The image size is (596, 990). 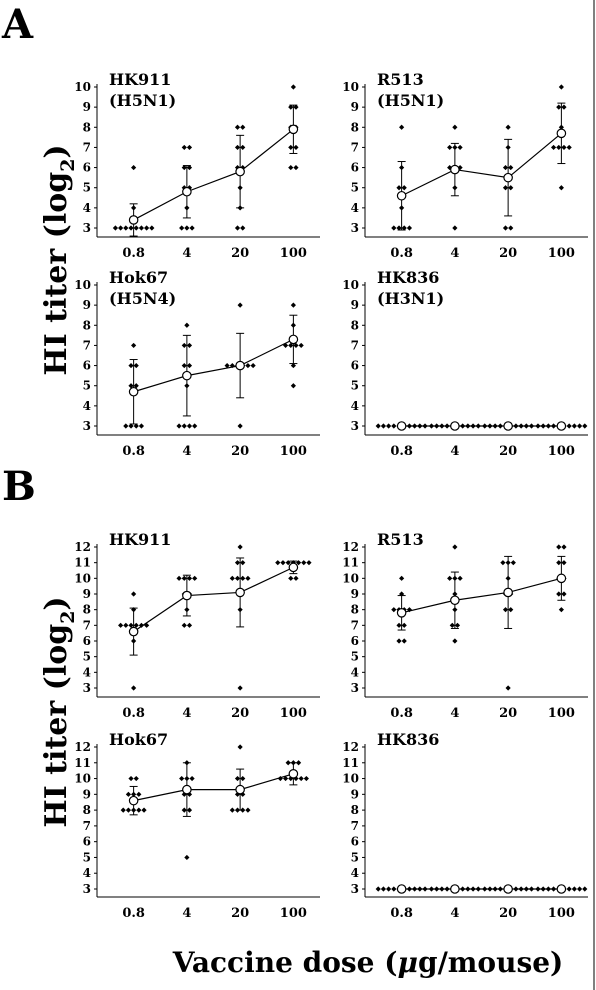 What do you see at coordinates (465, 825) in the screenshot?
I see `chart-b4: 3 4 56 7 8 910 11 12 0.8 4 20 100 HK836` at bounding box center [465, 825].